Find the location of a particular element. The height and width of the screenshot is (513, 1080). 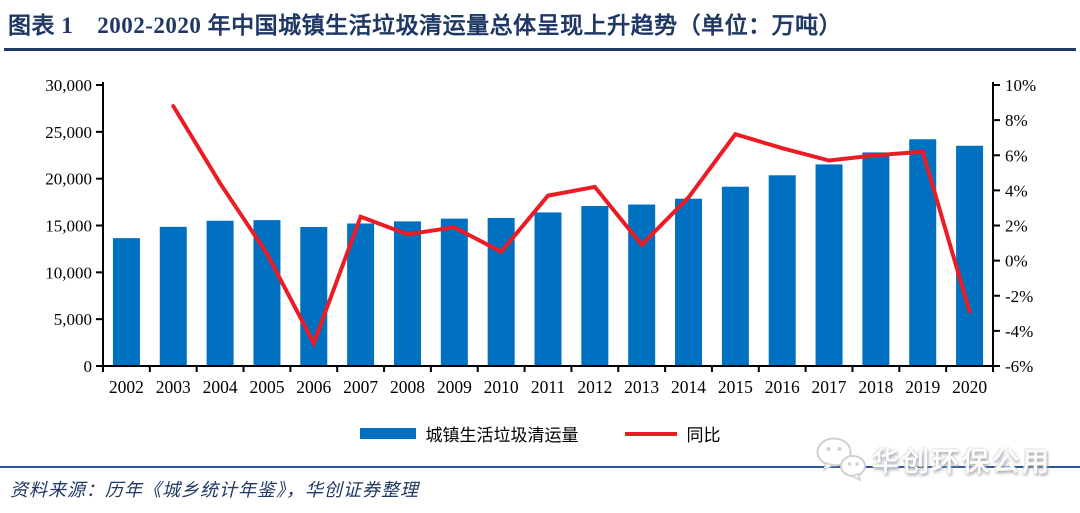

right-tick-label: 6% is located at coordinates (1016, 155).